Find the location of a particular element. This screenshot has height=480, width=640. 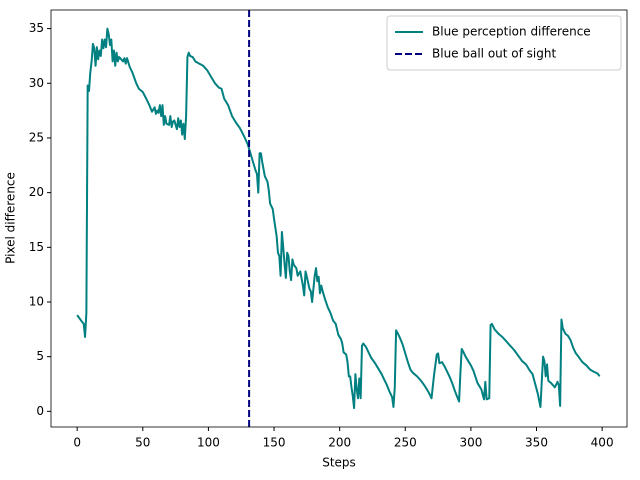

x-tick-label: 50 is located at coordinates (142, 443).